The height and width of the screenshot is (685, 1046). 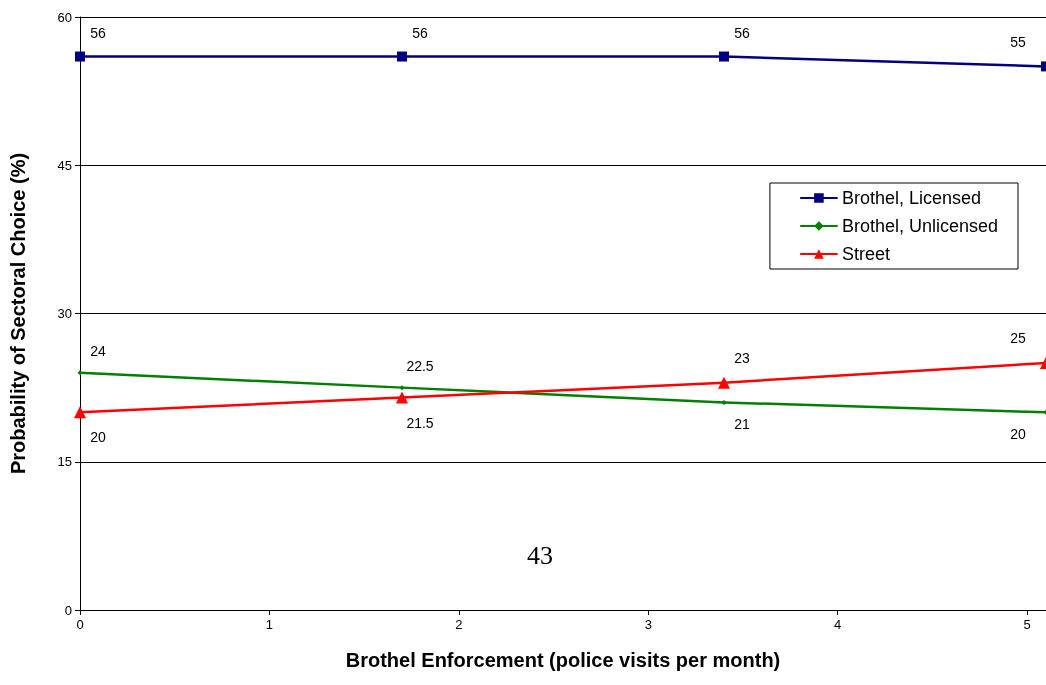 What do you see at coordinates (1018, 42) in the screenshot?
I see `data-label: 55` at bounding box center [1018, 42].